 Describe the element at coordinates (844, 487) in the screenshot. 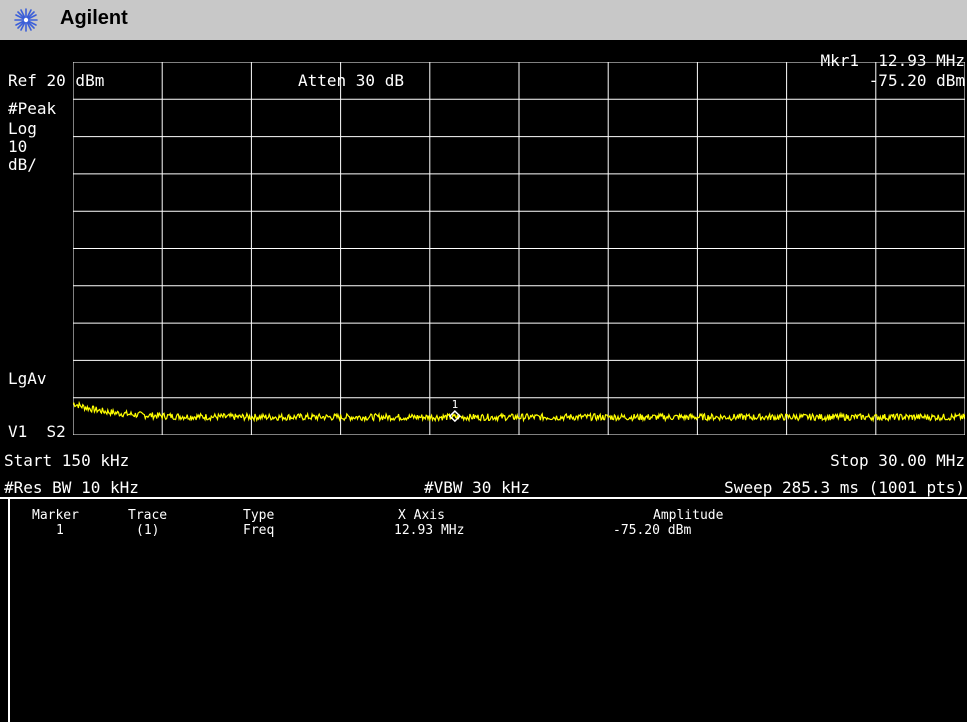

I see `sweep-time: Sweep 285.3 ms (1001 pts)` at that location.